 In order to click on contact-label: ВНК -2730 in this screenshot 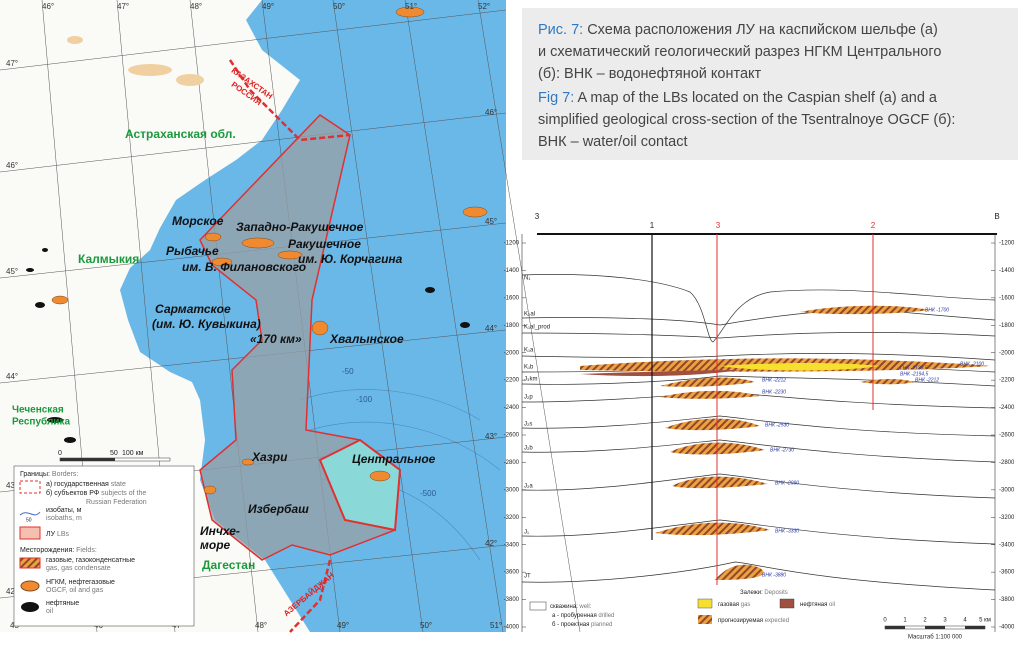, I will do `click(782, 450)`.